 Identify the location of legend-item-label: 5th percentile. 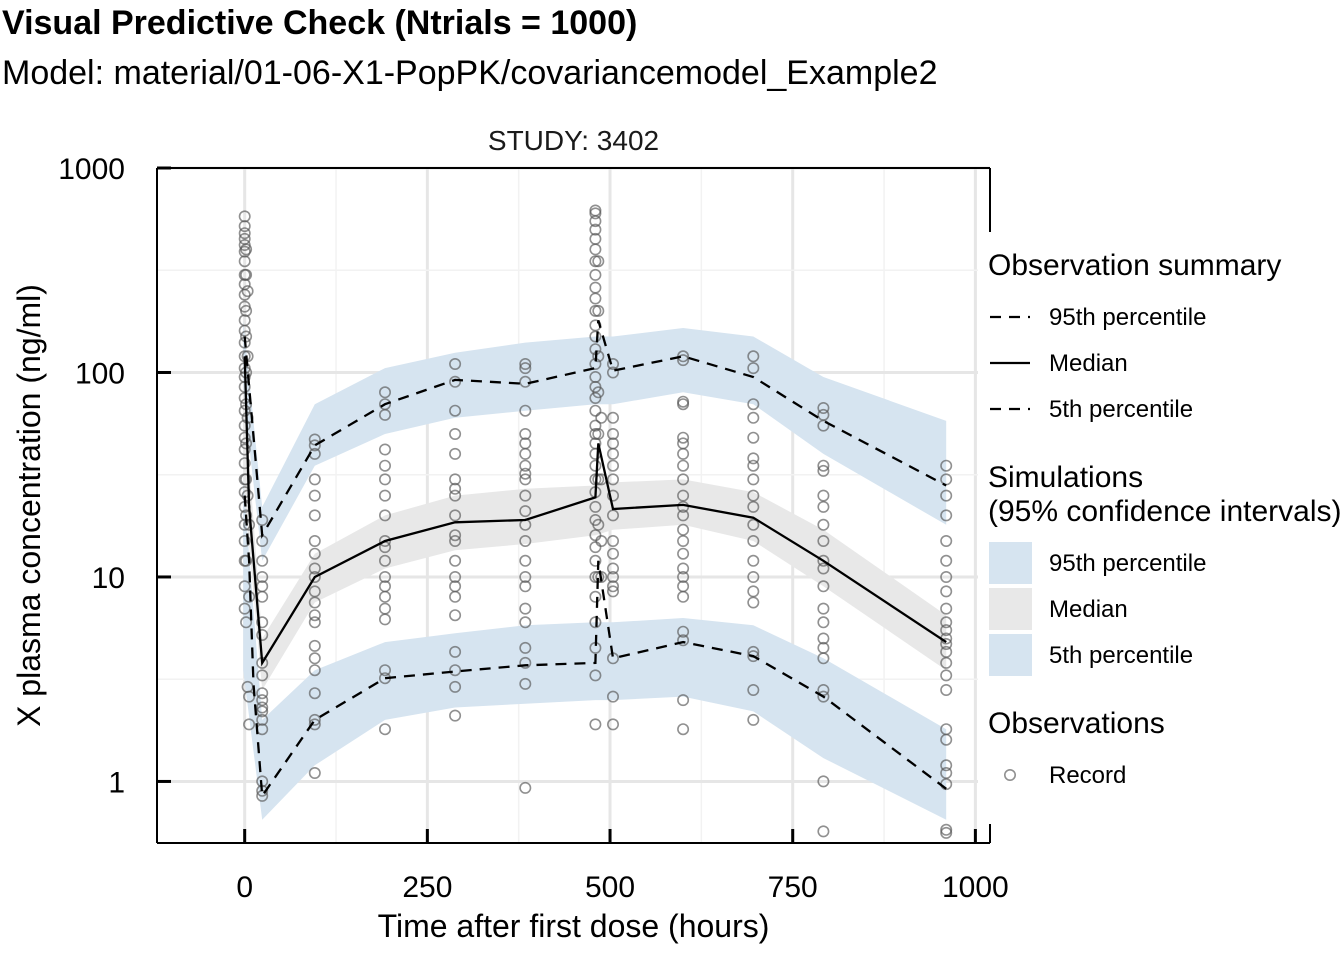
(1121, 409).